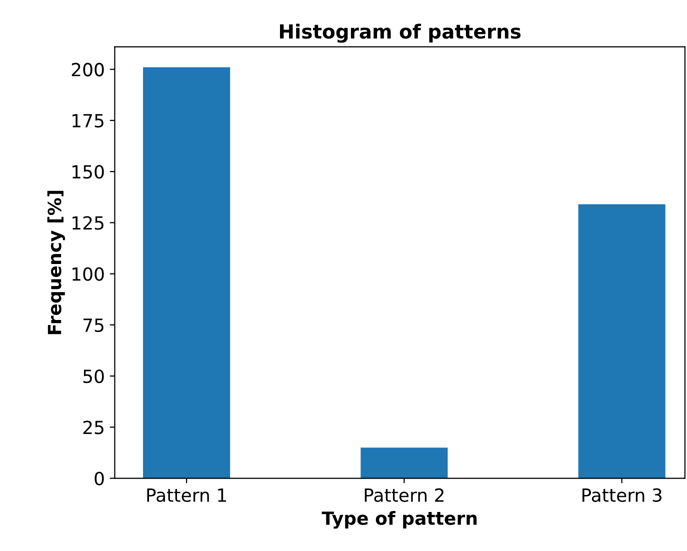 The height and width of the screenshot is (551, 687). What do you see at coordinates (88, 172) in the screenshot?
I see `y-tick-label: 150` at bounding box center [88, 172].